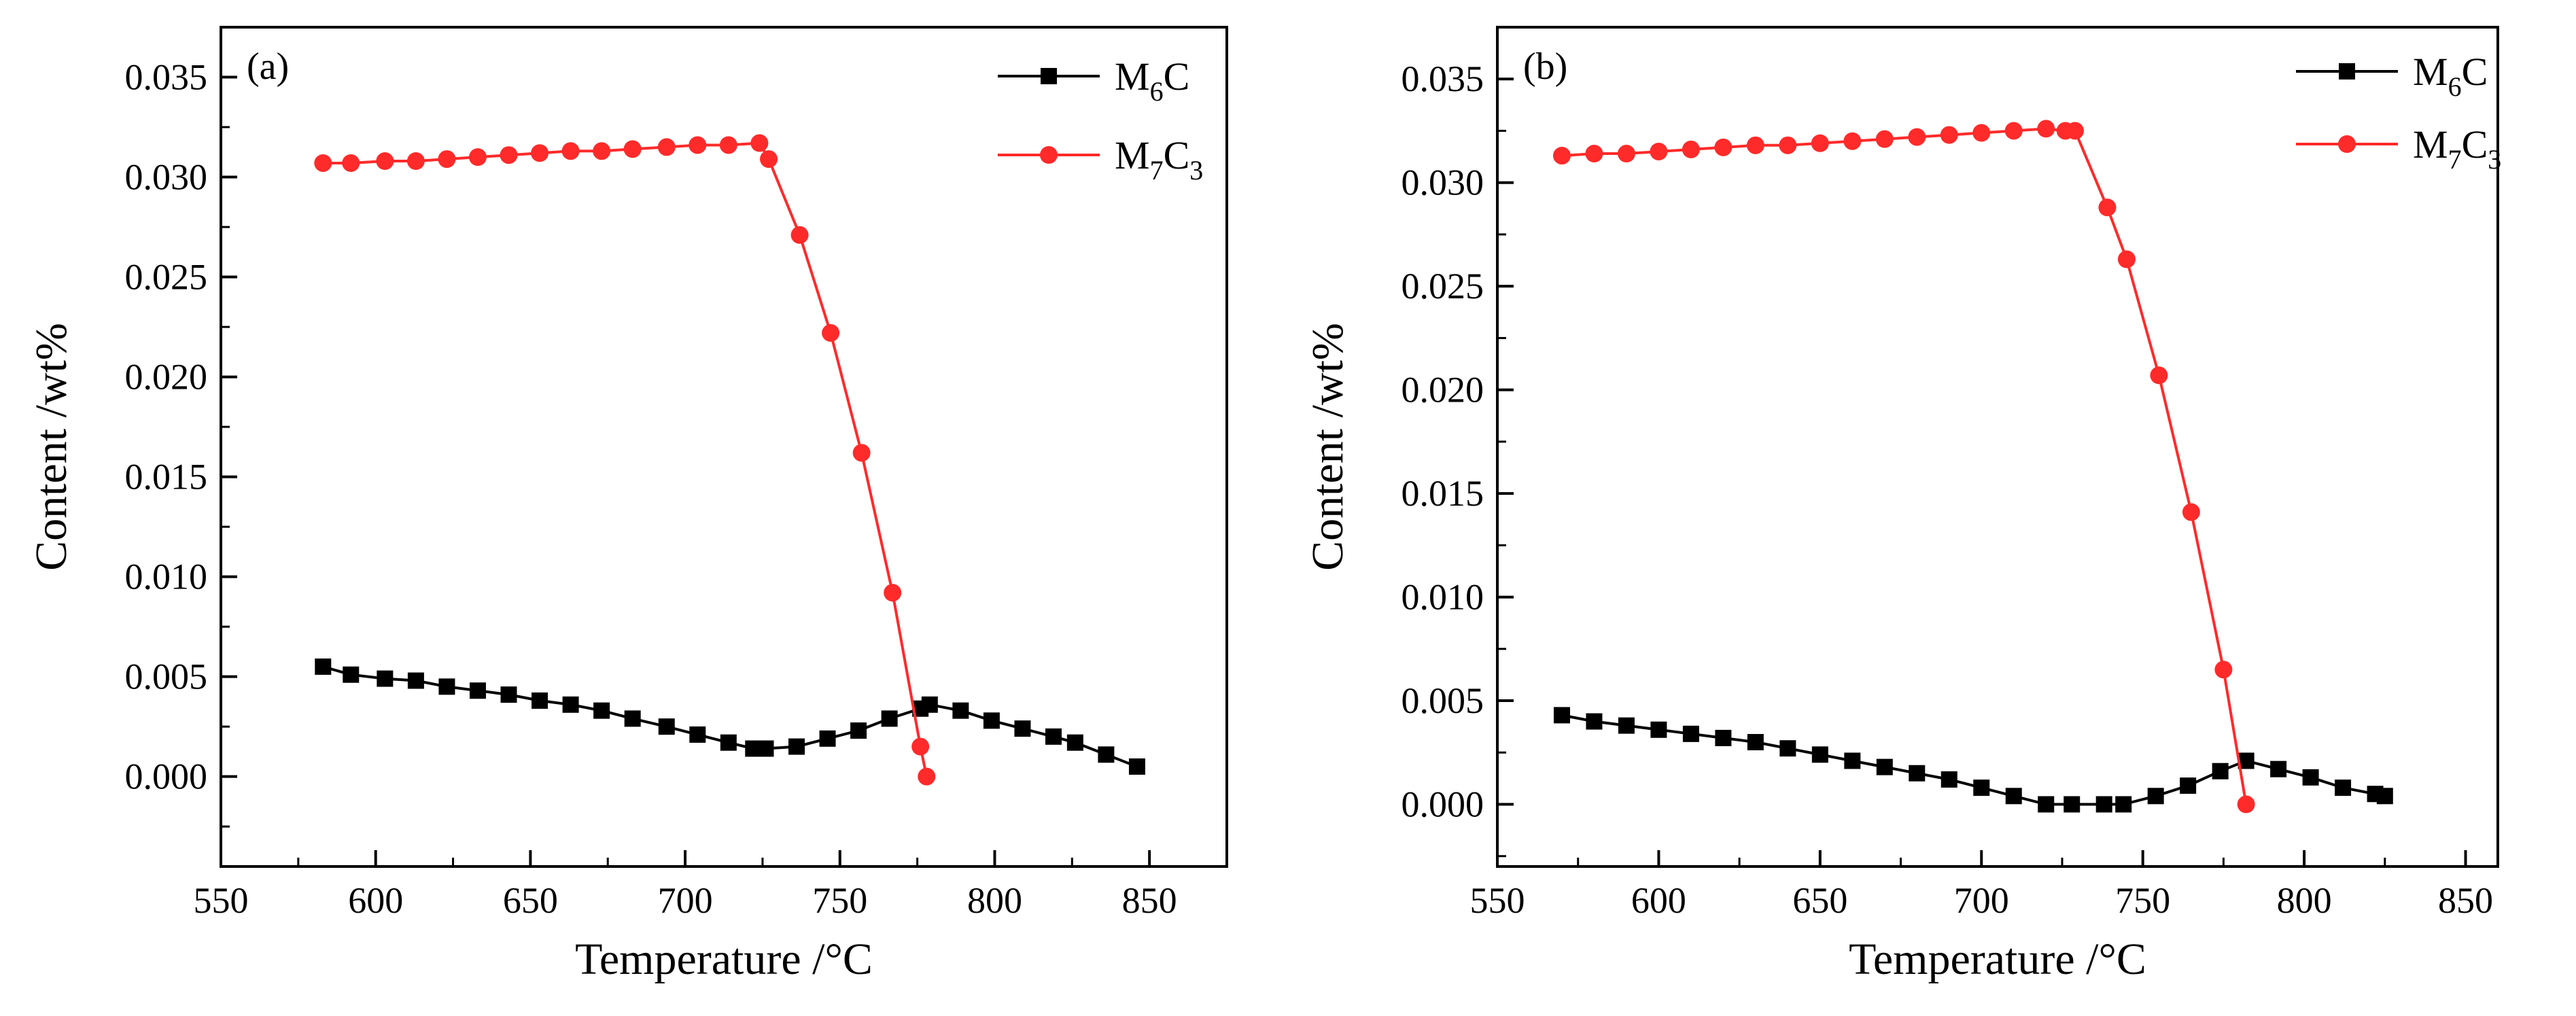 This screenshot has width=2576, height=1016. I want to click on y-tick-label: 0.005, so click(166, 676).